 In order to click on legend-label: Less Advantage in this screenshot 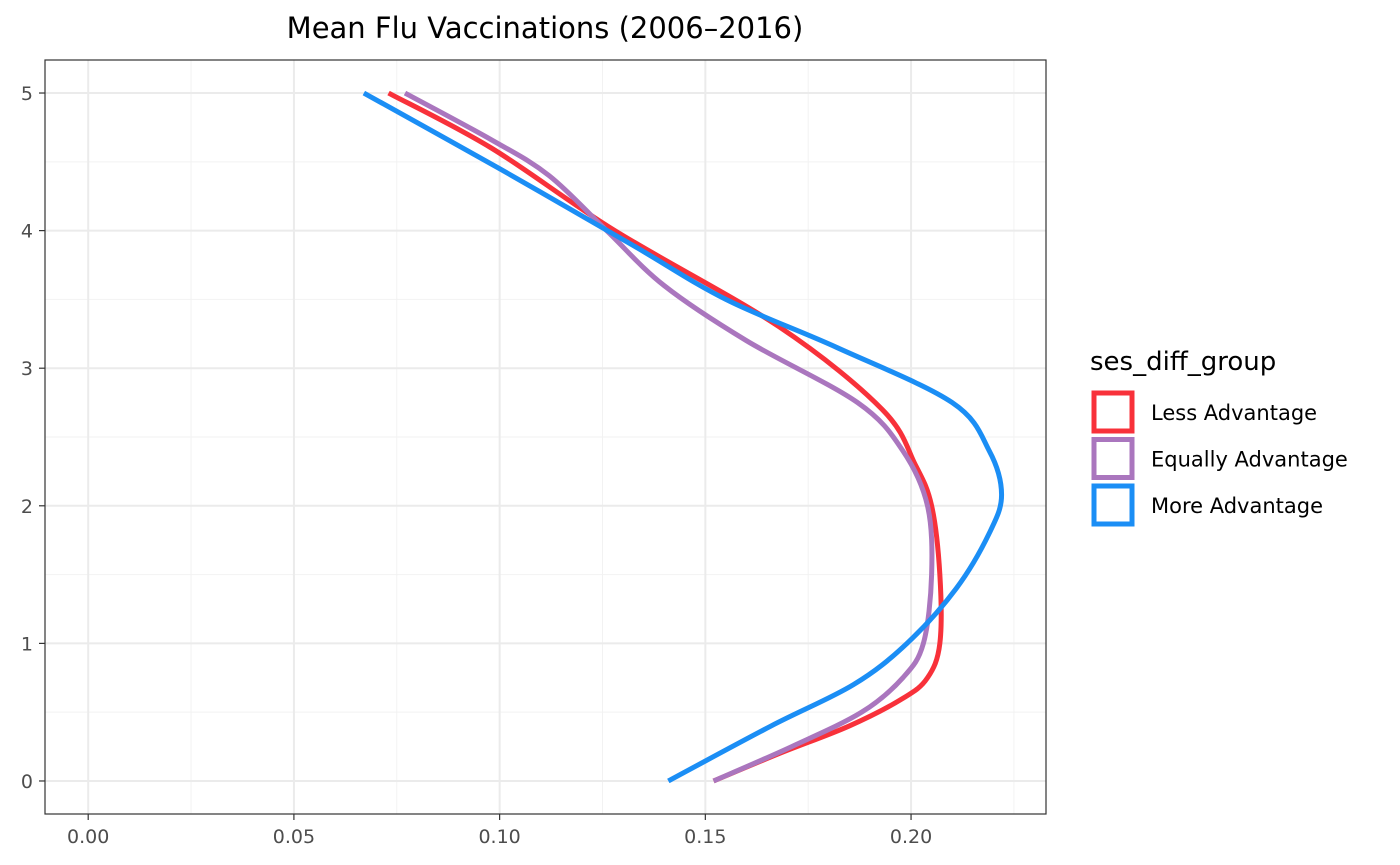, I will do `click(1234, 413)`.